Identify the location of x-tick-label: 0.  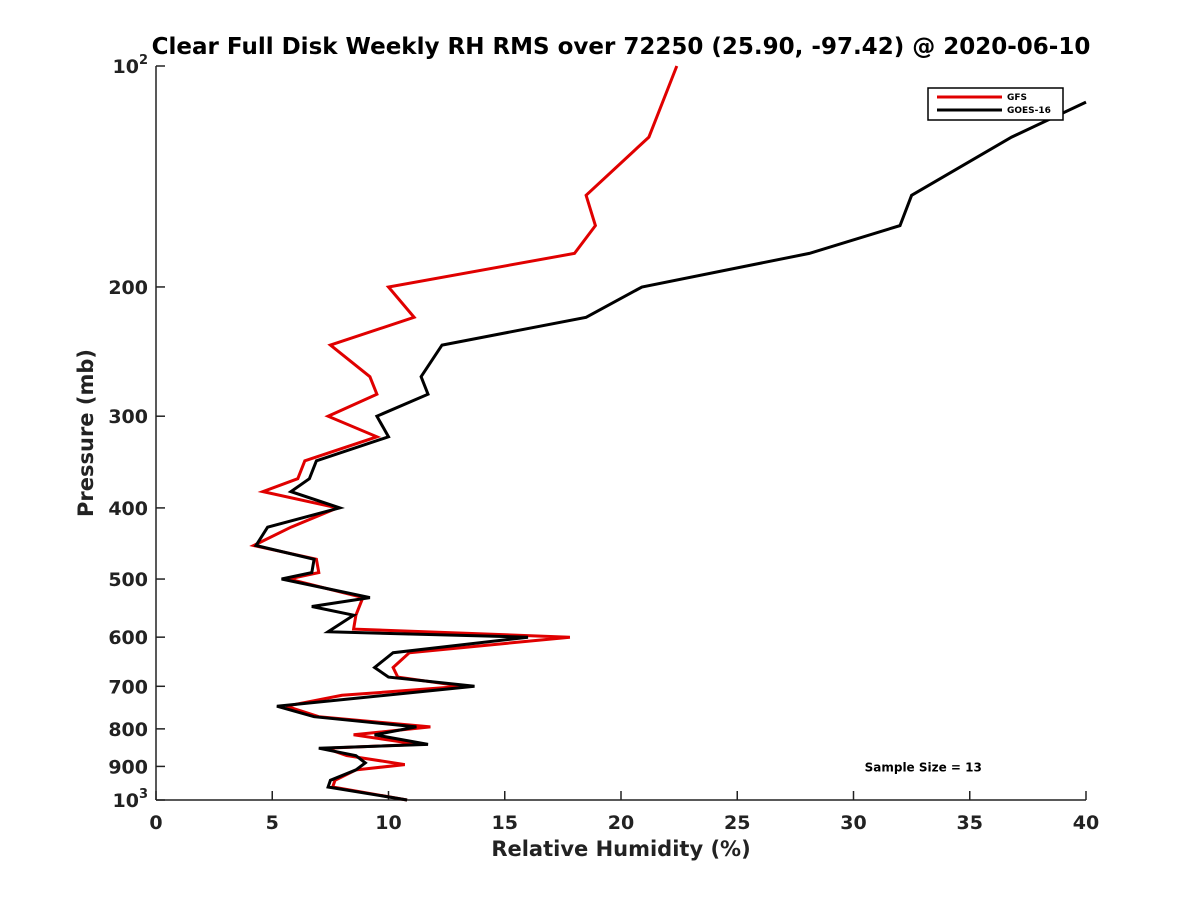
(155, 823).